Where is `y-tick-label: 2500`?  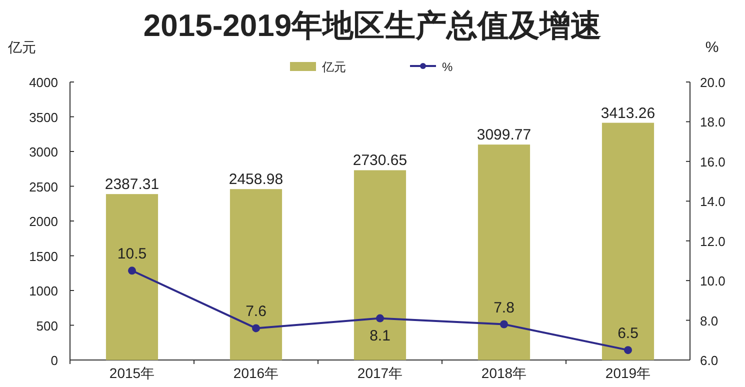
y-tick-label: 2500 is located at coordinates (43, 186).